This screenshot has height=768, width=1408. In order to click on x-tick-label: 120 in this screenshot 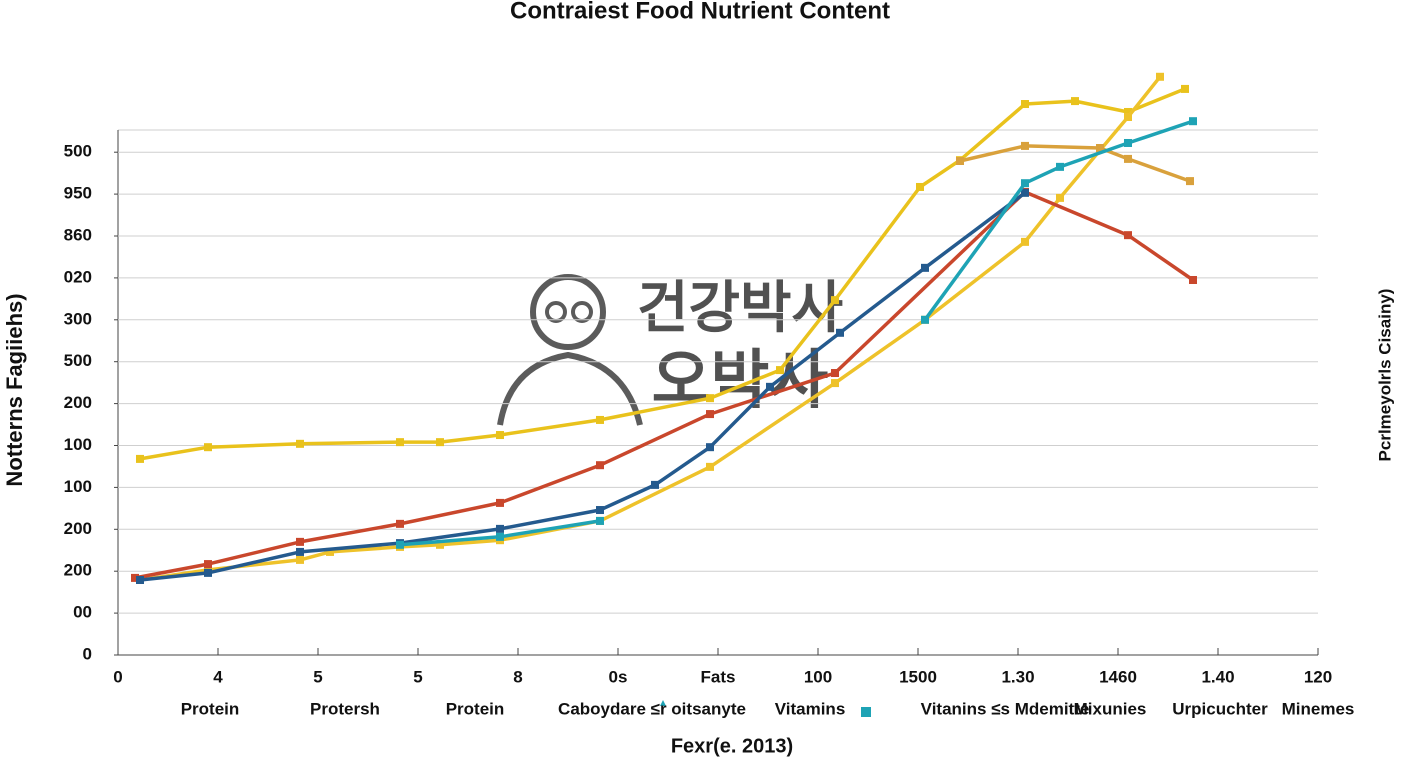, I will do `click(1318, 676)`.